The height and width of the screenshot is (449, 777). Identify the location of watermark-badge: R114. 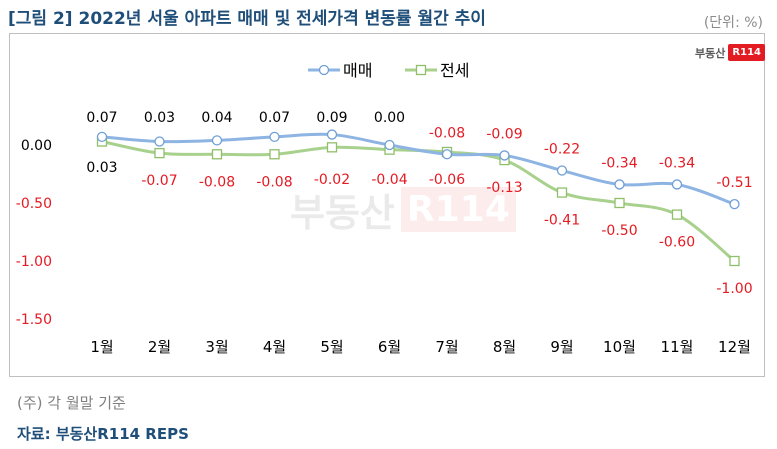
(458, 209).